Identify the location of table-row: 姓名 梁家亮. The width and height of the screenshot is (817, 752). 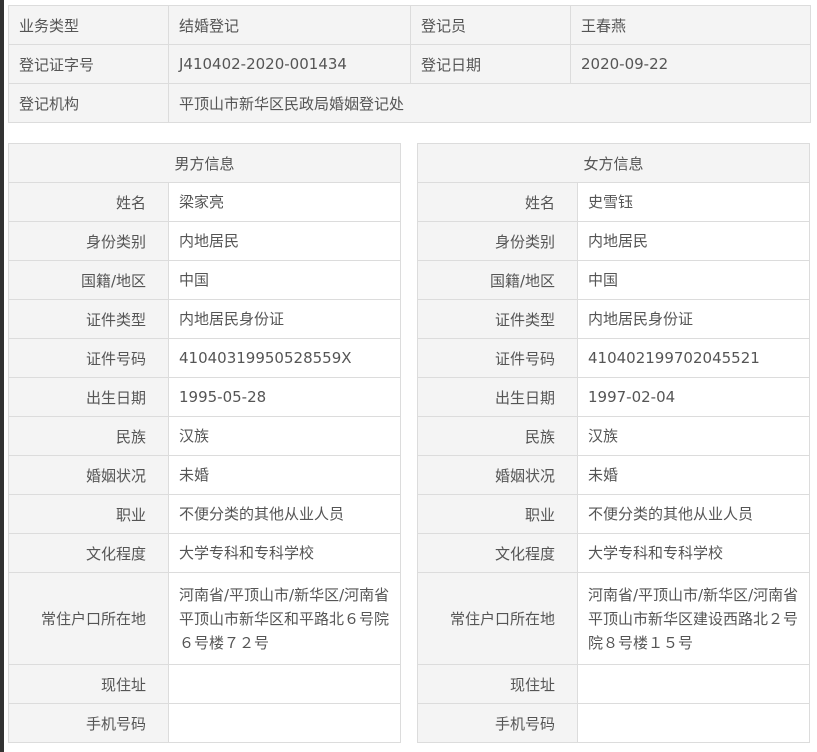
(204, 202).